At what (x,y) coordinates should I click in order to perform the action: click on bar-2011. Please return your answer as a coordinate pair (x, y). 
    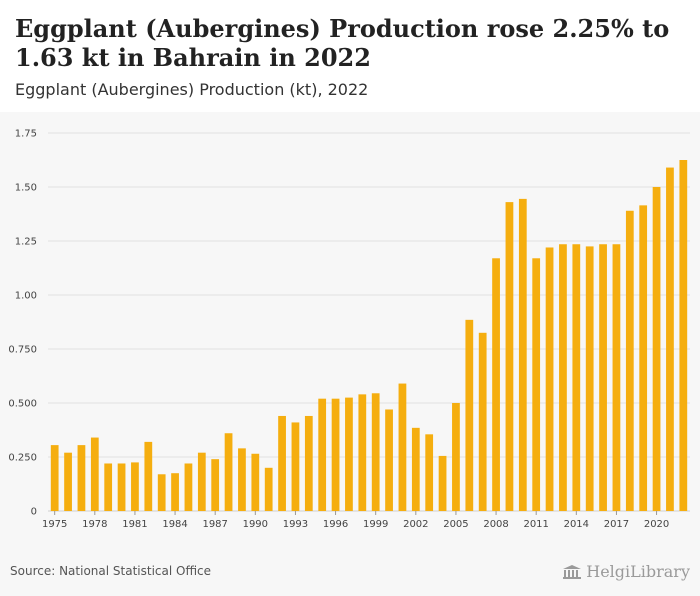
    Looking at the image, I should click on (536, 384).